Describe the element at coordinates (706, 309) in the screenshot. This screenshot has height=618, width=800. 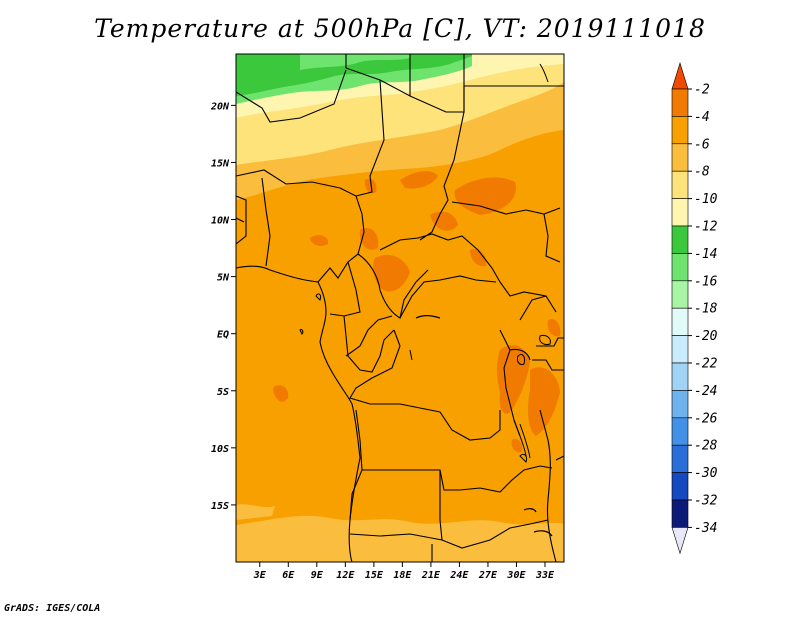
I see `colorbar-label: -18` at that location.